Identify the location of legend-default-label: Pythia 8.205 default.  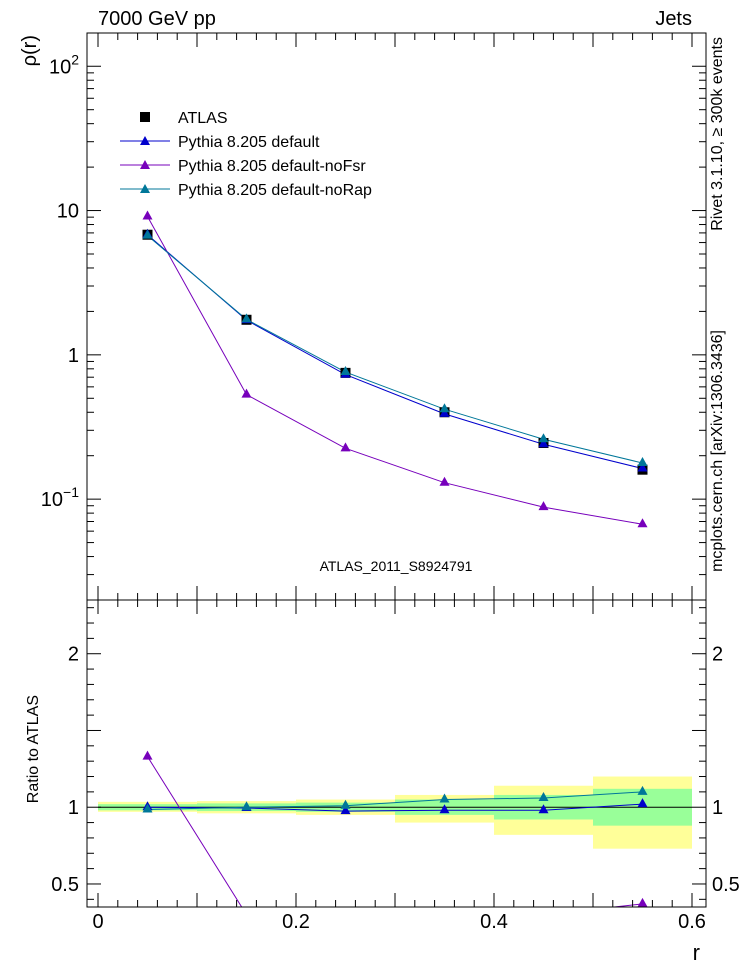
(249, 142).